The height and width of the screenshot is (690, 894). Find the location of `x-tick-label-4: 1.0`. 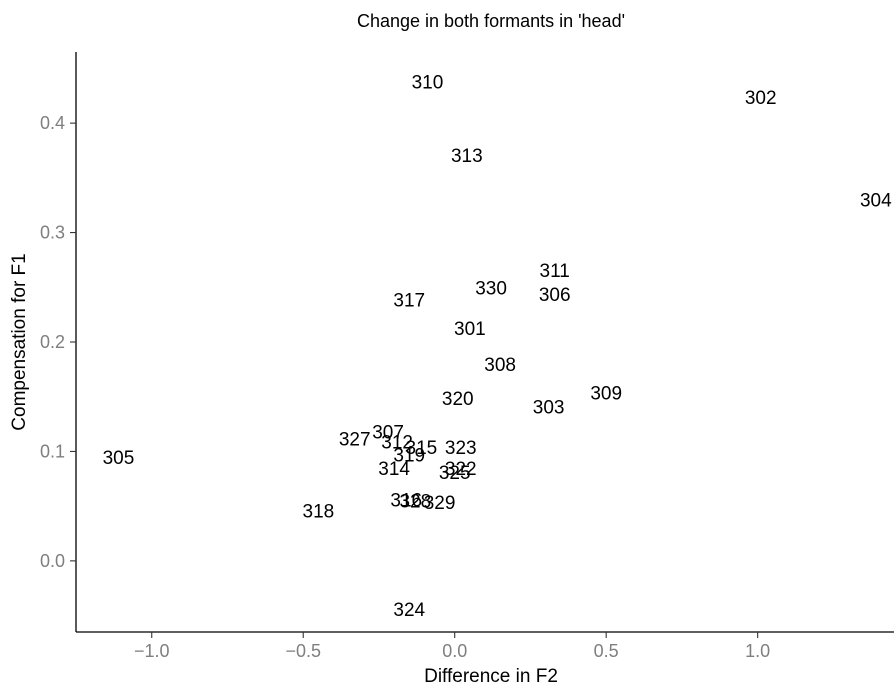

x-tick-label-4: 1.0 is located at coordinates (757, 651).